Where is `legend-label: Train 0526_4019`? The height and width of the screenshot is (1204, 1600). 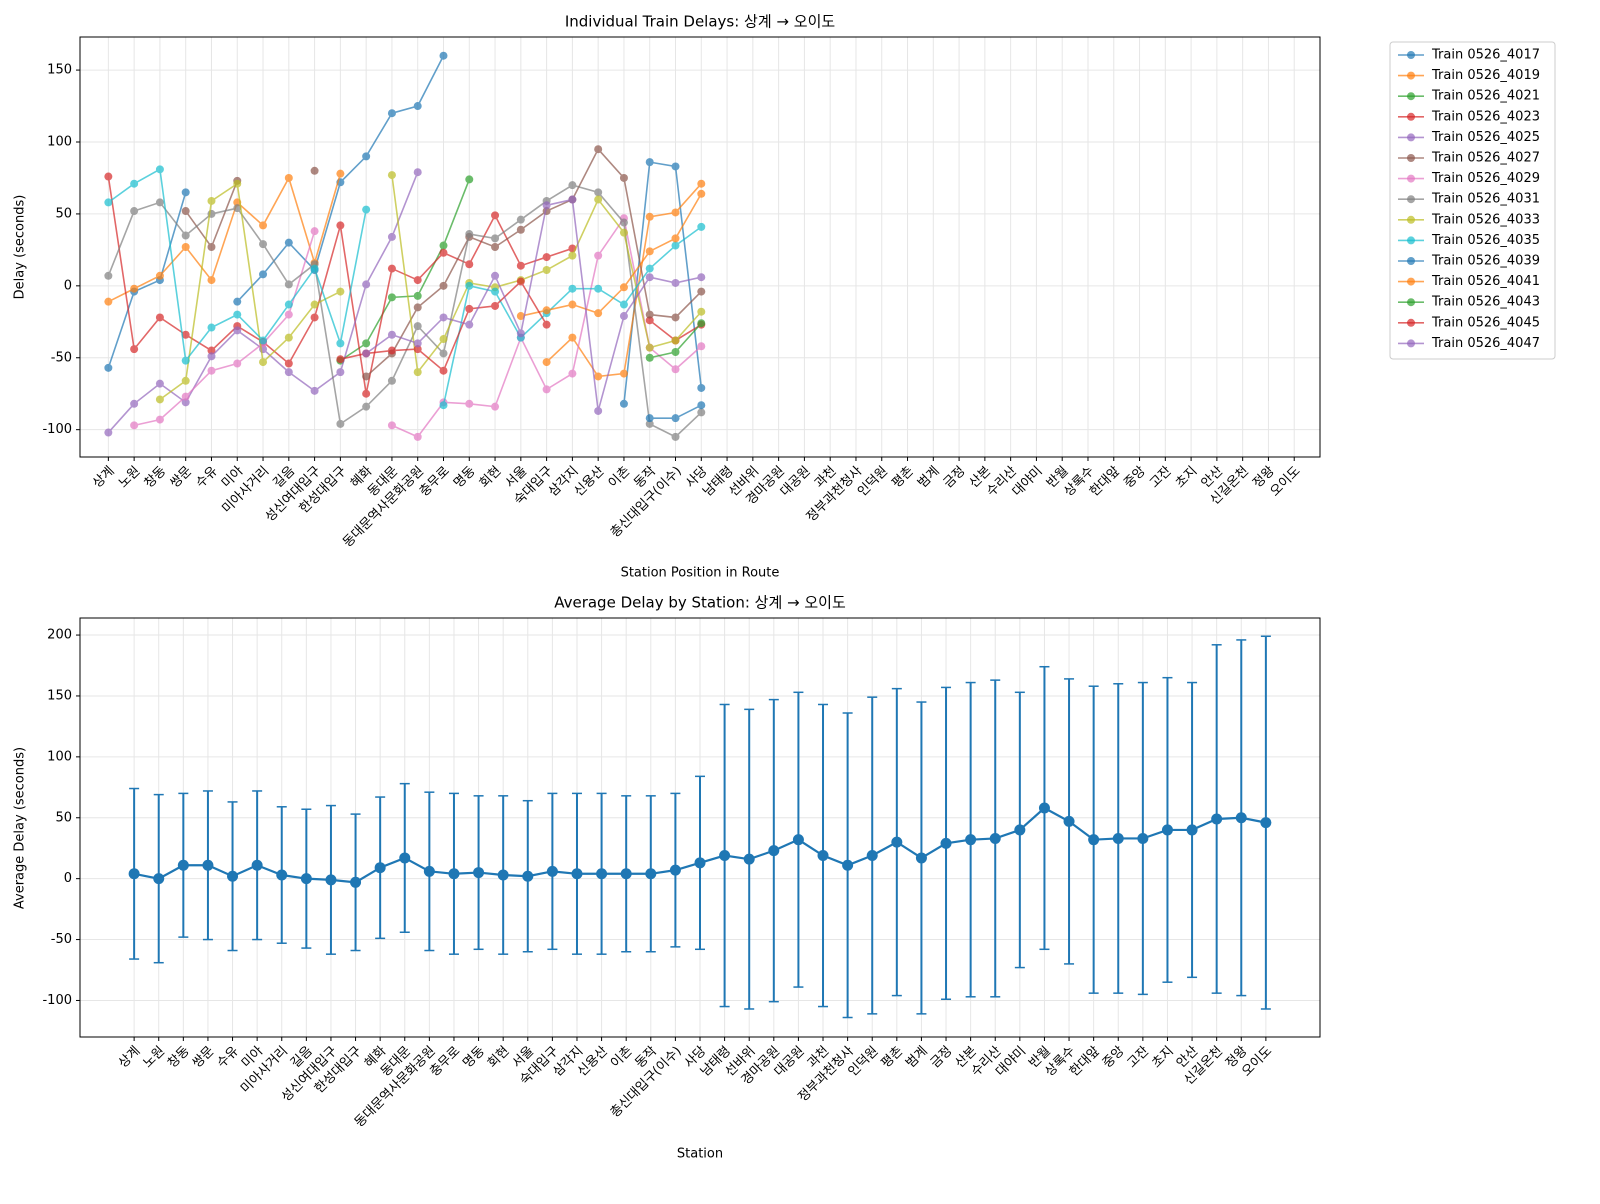
legend-label: Train 0526_4019 is located at coordinates (1485, 75).